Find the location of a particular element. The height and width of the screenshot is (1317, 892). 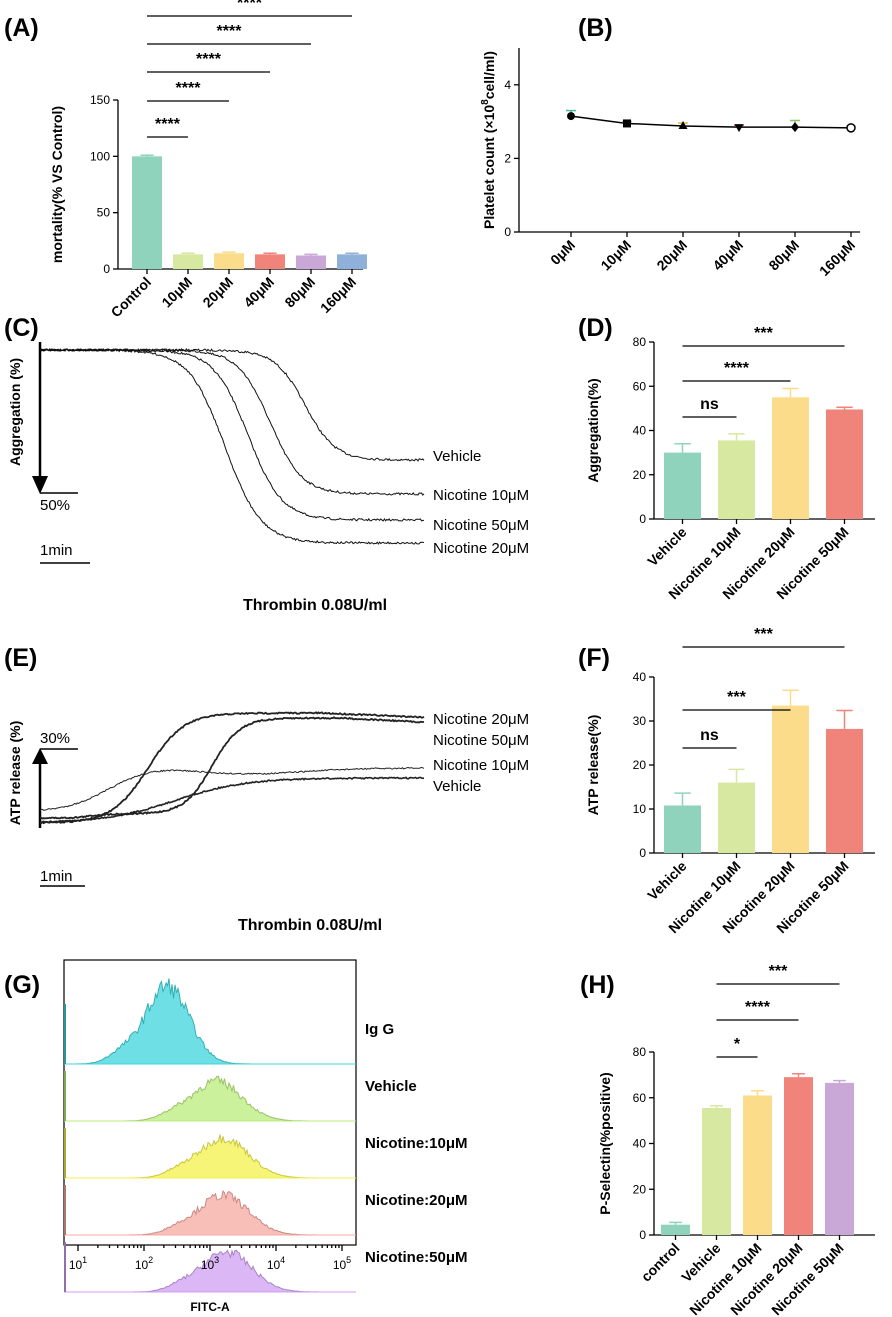

panel-h-significance-label: *** is located at coordinates (778, 971).